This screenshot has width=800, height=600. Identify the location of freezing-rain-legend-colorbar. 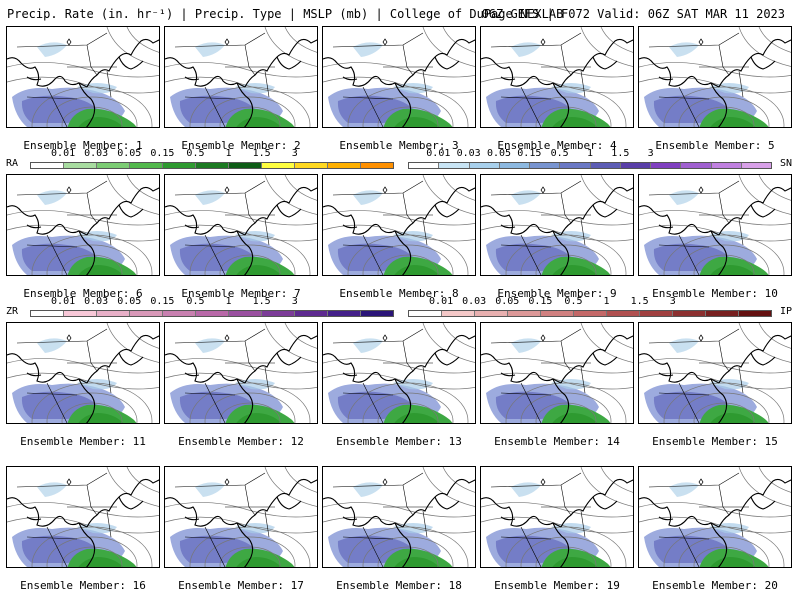
(212, 313).